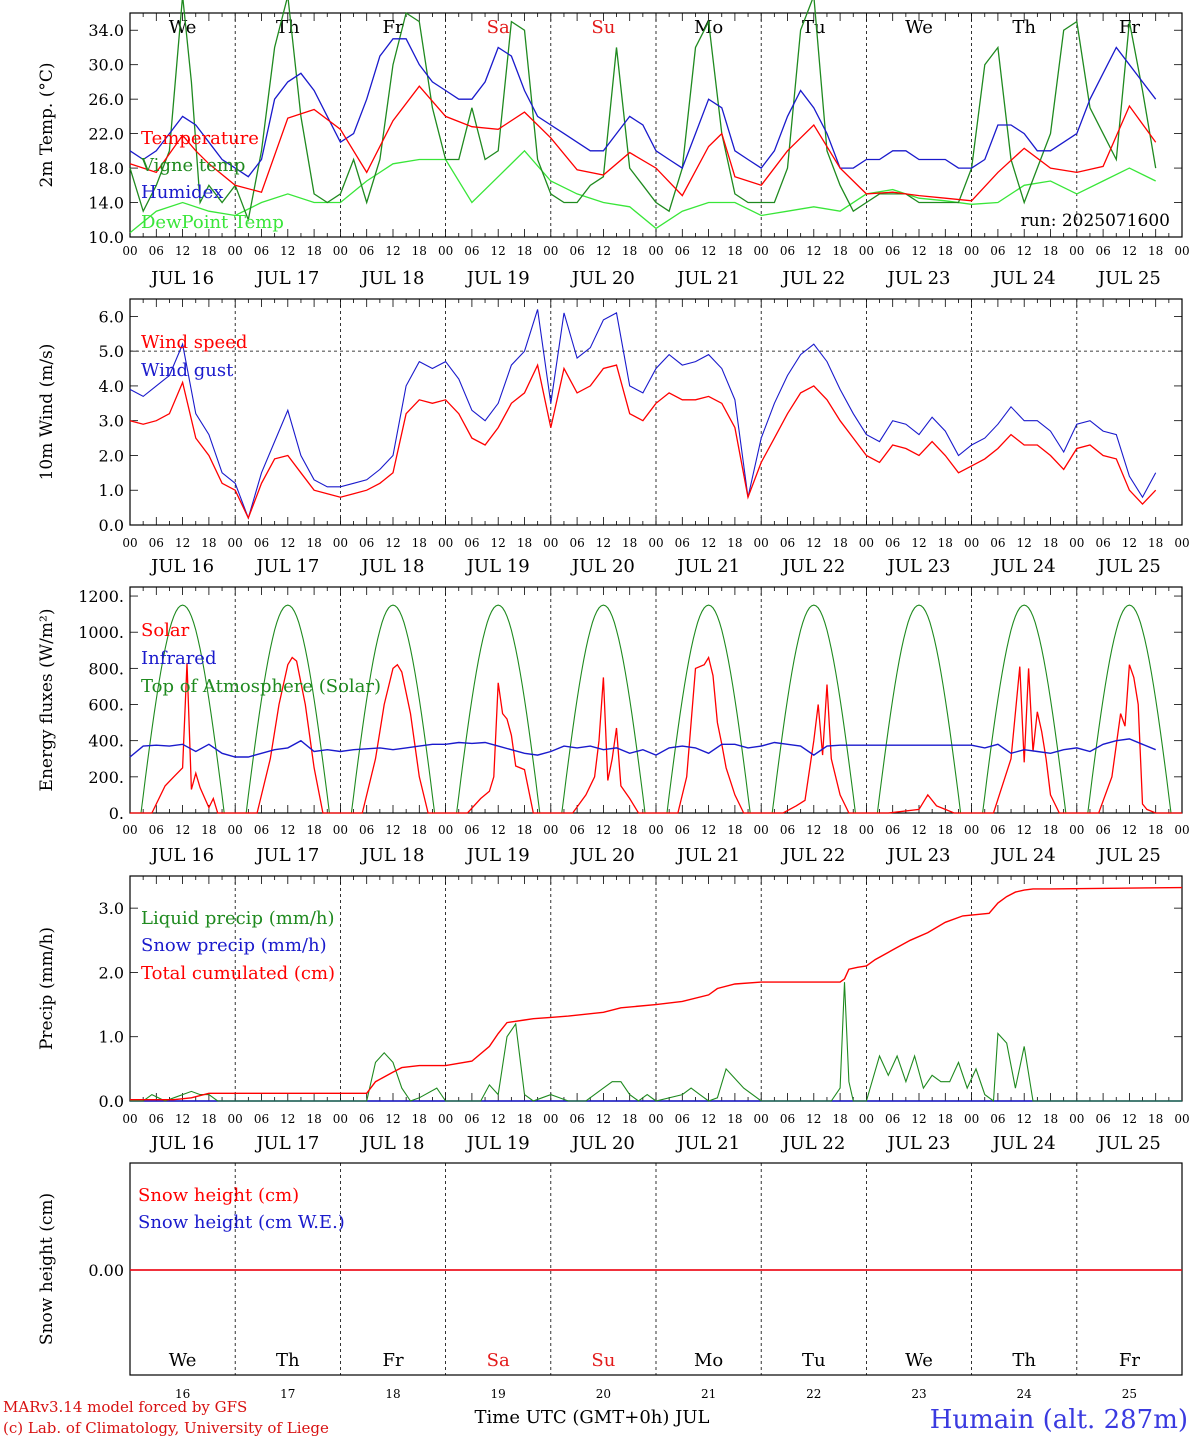 This screenshot has height=1440, width=1194. Describe the element at coordinates (814, 27) in the screenshot. I see `weekday-label: Tu` at that location.